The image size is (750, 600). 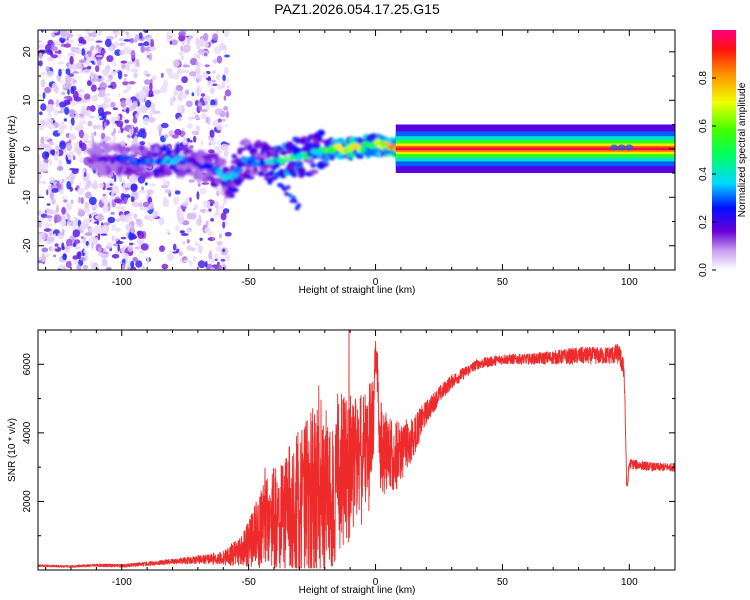 What do you see at coordinates (703, 270) in the screenshot?
I see `colorbar-tick-label: 0.0` at bounding box center [703, 270].